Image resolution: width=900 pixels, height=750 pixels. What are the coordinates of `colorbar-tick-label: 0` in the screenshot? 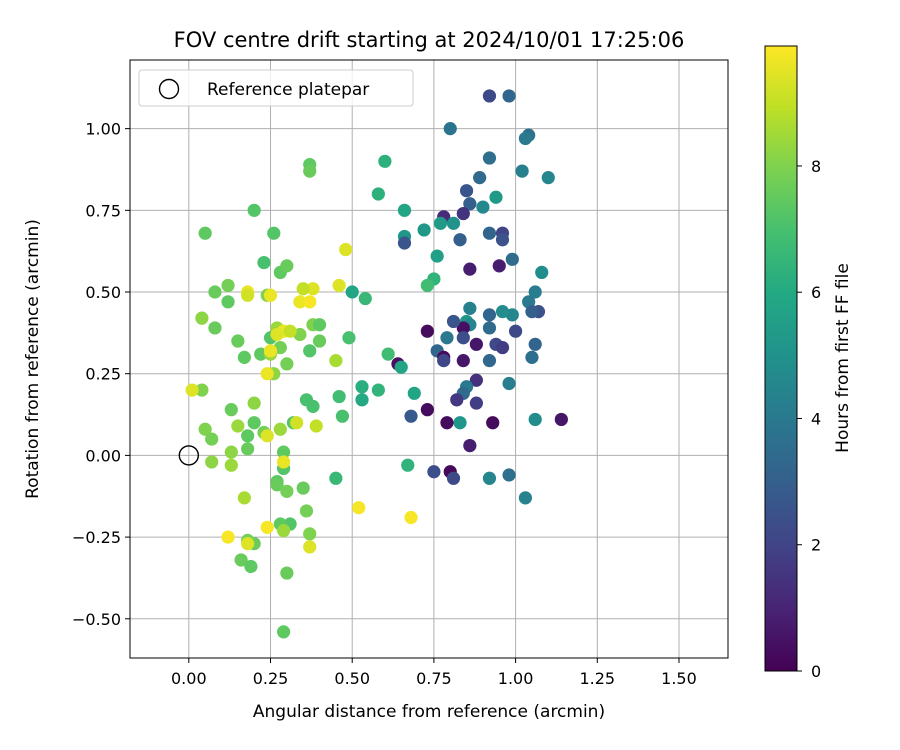 It's located at (816, 671).